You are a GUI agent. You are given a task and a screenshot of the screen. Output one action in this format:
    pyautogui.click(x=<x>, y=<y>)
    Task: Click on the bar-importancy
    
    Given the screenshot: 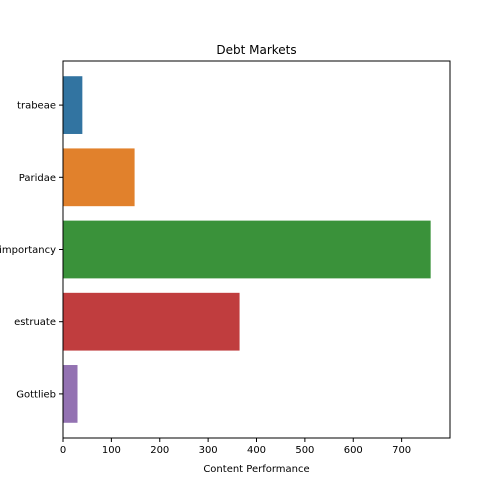 What is the action you would take?
    pyautogui.click(x=247, y=249)
    